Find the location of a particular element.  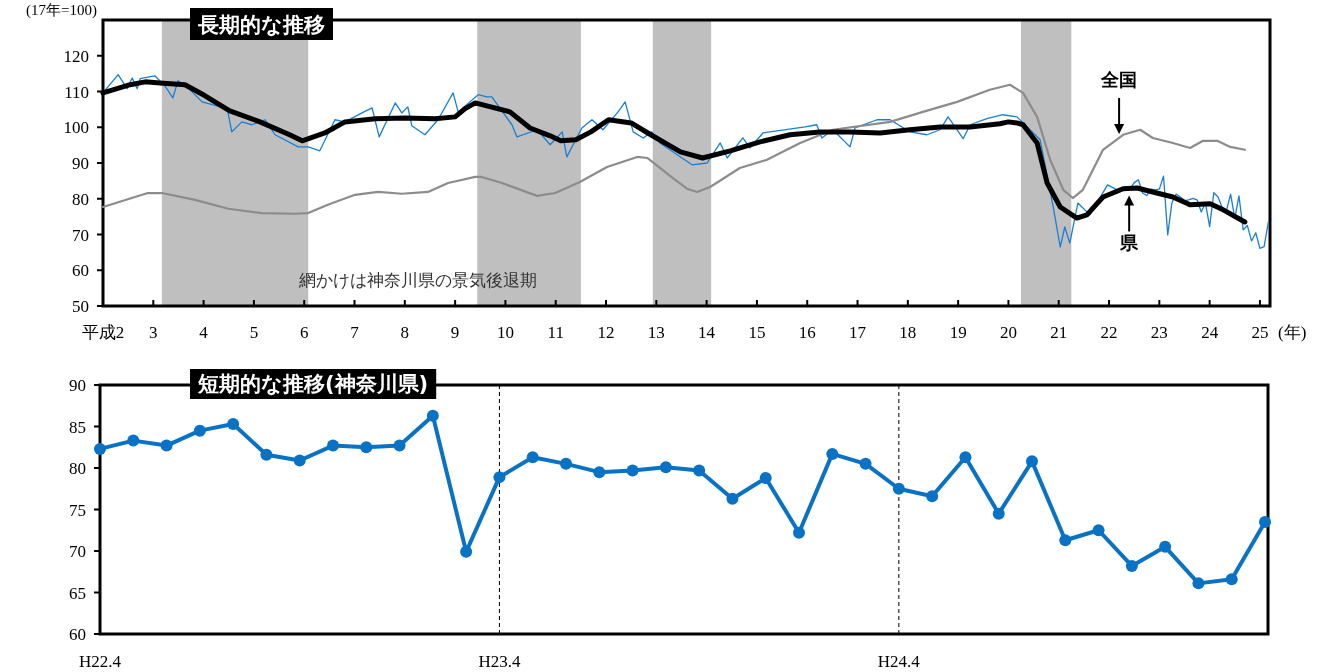

x-tick-label: 5 is located at coordinates (254, 332).